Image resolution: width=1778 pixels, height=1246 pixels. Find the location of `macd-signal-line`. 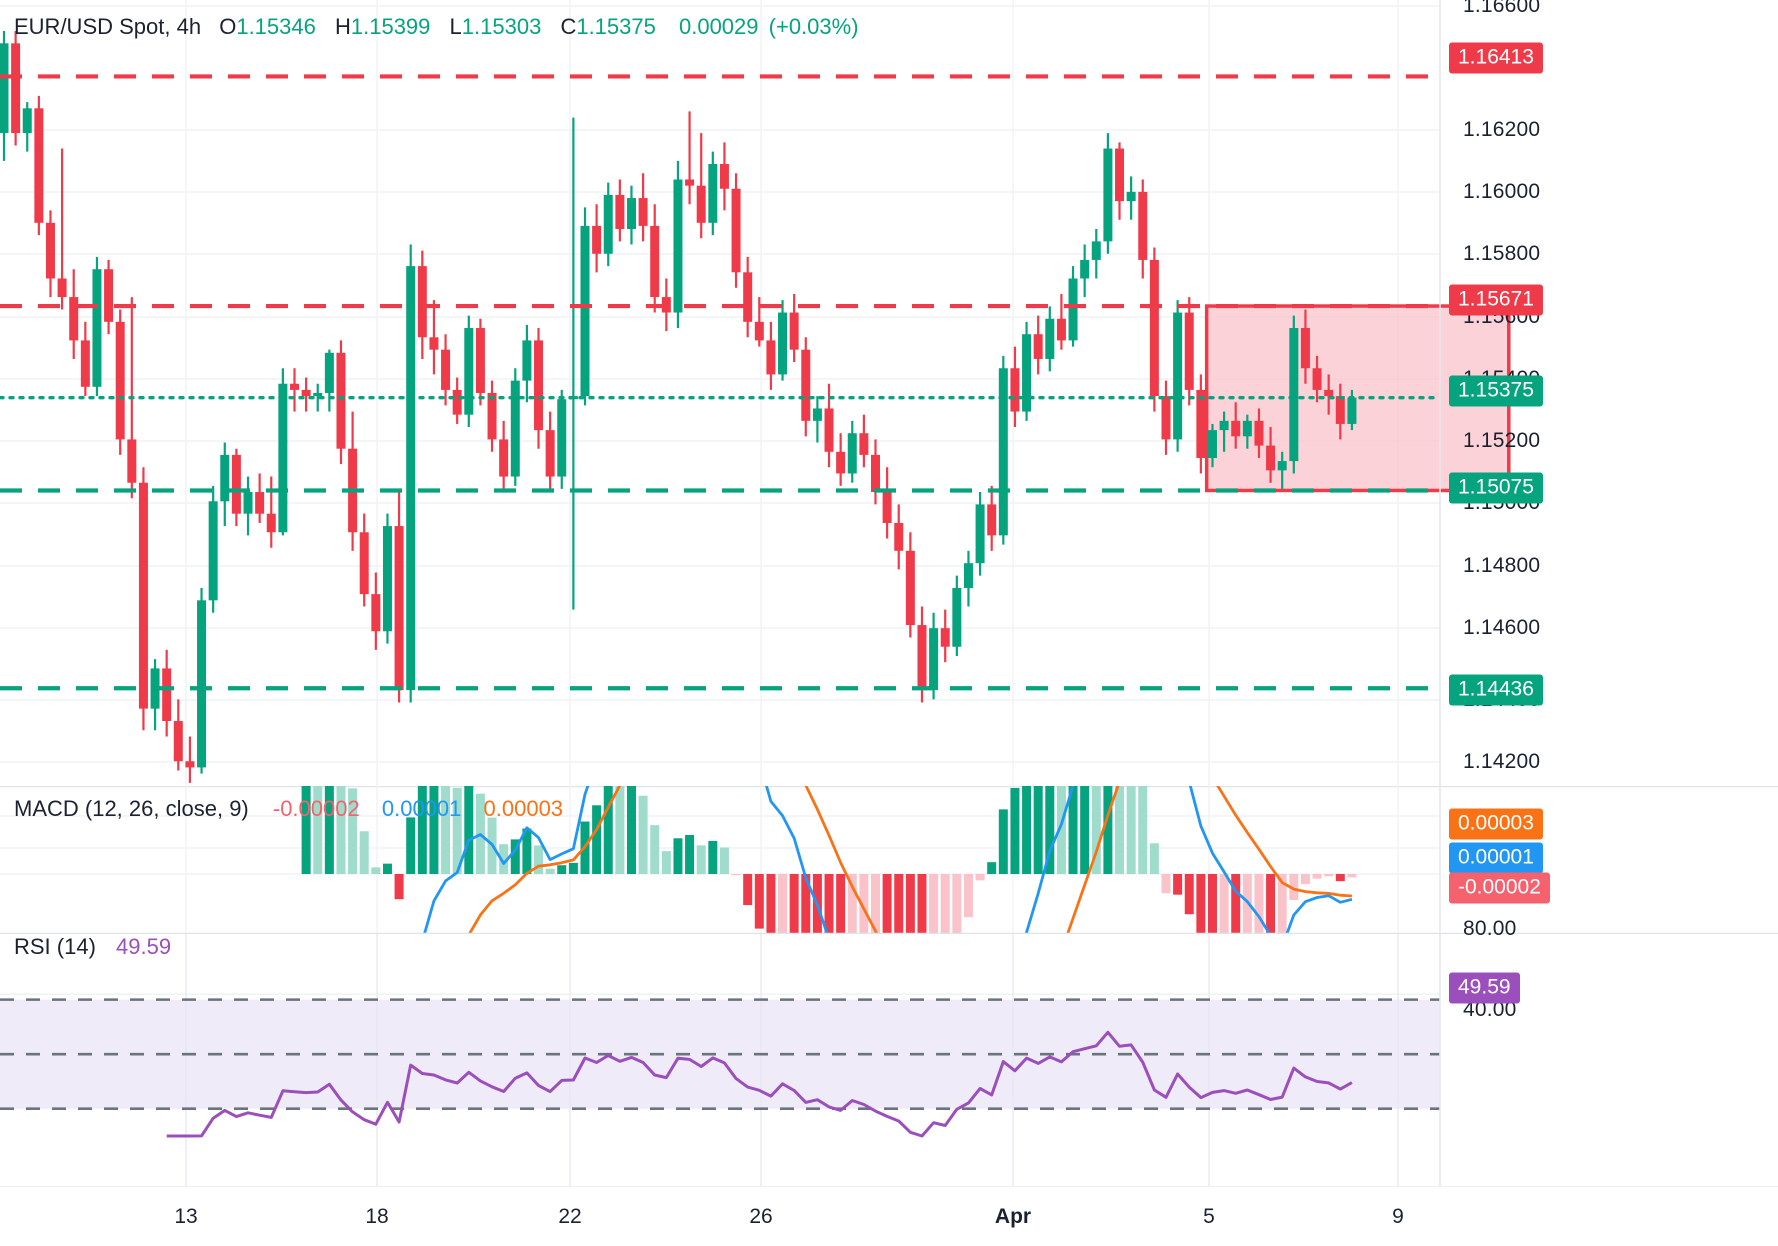

macd-signal-line is located at coordinates (909, 860).